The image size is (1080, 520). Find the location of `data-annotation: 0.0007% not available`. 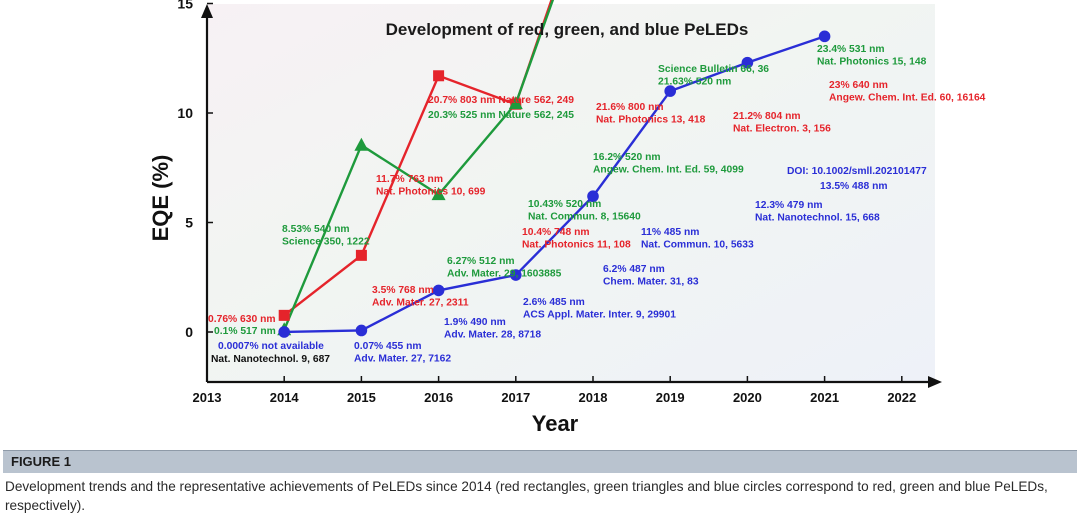

data-annotation: 0.0007% not available is located at coordinates (271, 346).